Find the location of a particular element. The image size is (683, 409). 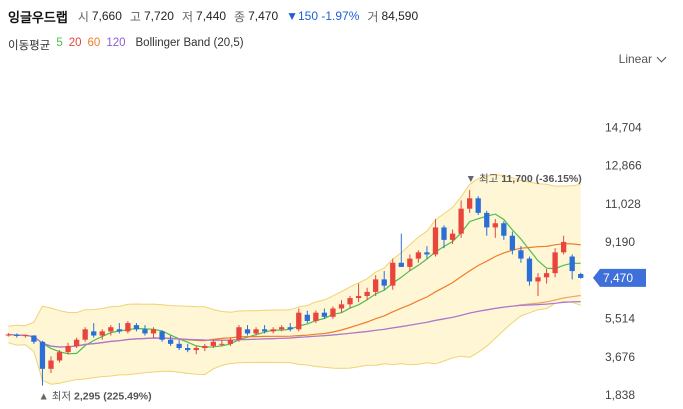

open-value: 7,660 is located at coordinates (106, 16).